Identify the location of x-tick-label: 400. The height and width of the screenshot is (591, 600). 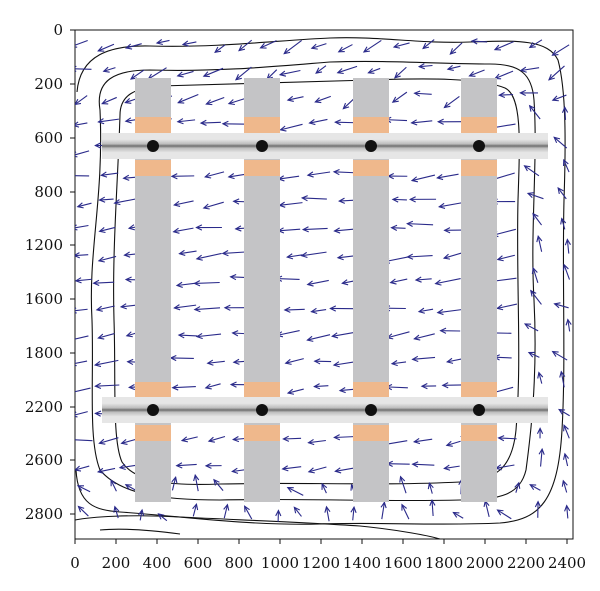
(157, 563).